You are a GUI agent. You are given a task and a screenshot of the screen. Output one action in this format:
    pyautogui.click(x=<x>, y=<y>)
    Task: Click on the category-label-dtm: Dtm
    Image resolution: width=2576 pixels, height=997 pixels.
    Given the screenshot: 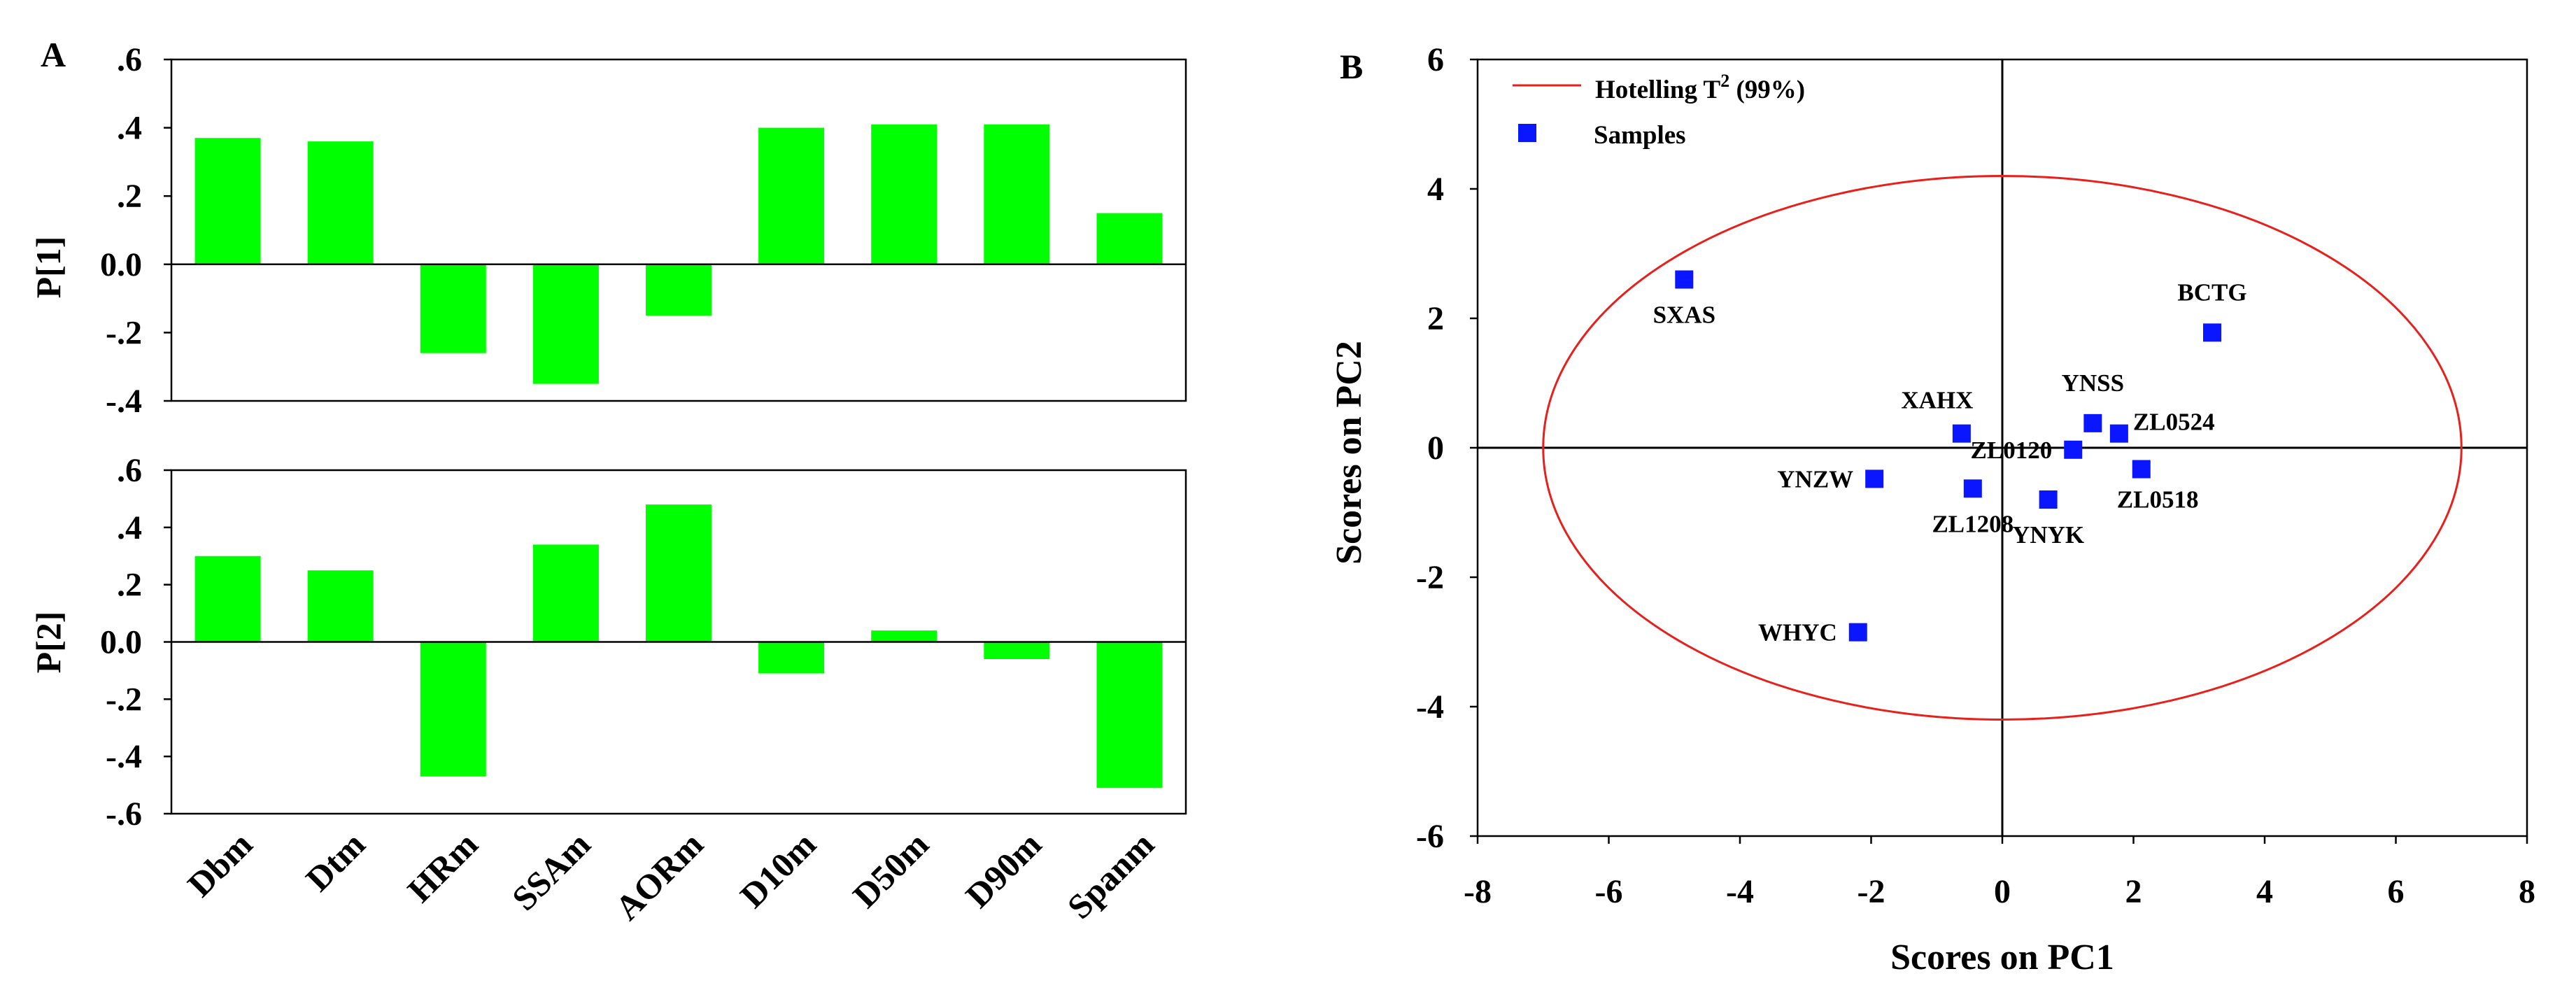 What is the action you would take?
    pyautogui.click(x=335, y=861)
    